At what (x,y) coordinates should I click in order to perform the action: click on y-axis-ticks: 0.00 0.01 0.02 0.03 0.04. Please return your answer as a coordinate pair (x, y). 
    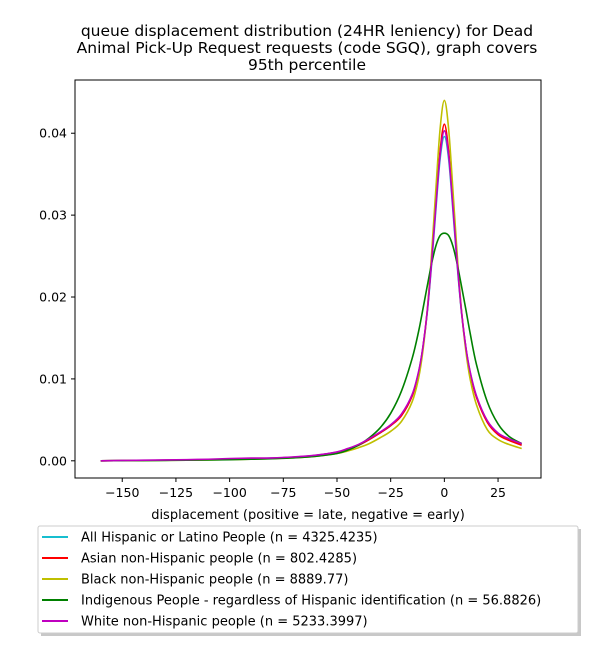
    Looking at the image, I should click on (57, 297).